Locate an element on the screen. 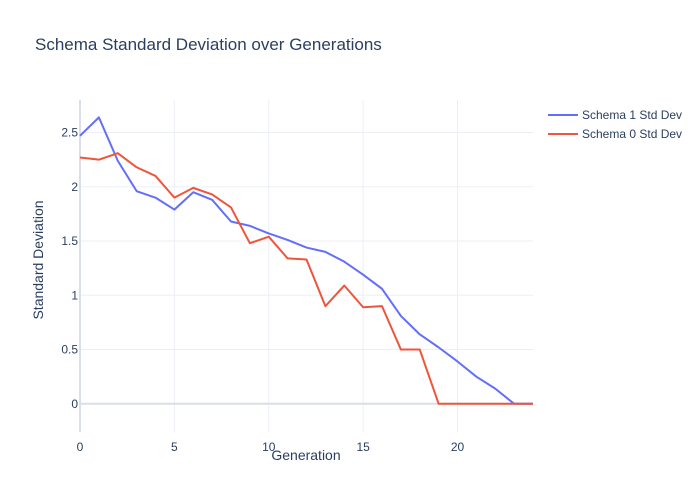 This screenshot has width=700, height=500. legend-label: Schema 1 Std Dev is located at coordinates (632, 115).